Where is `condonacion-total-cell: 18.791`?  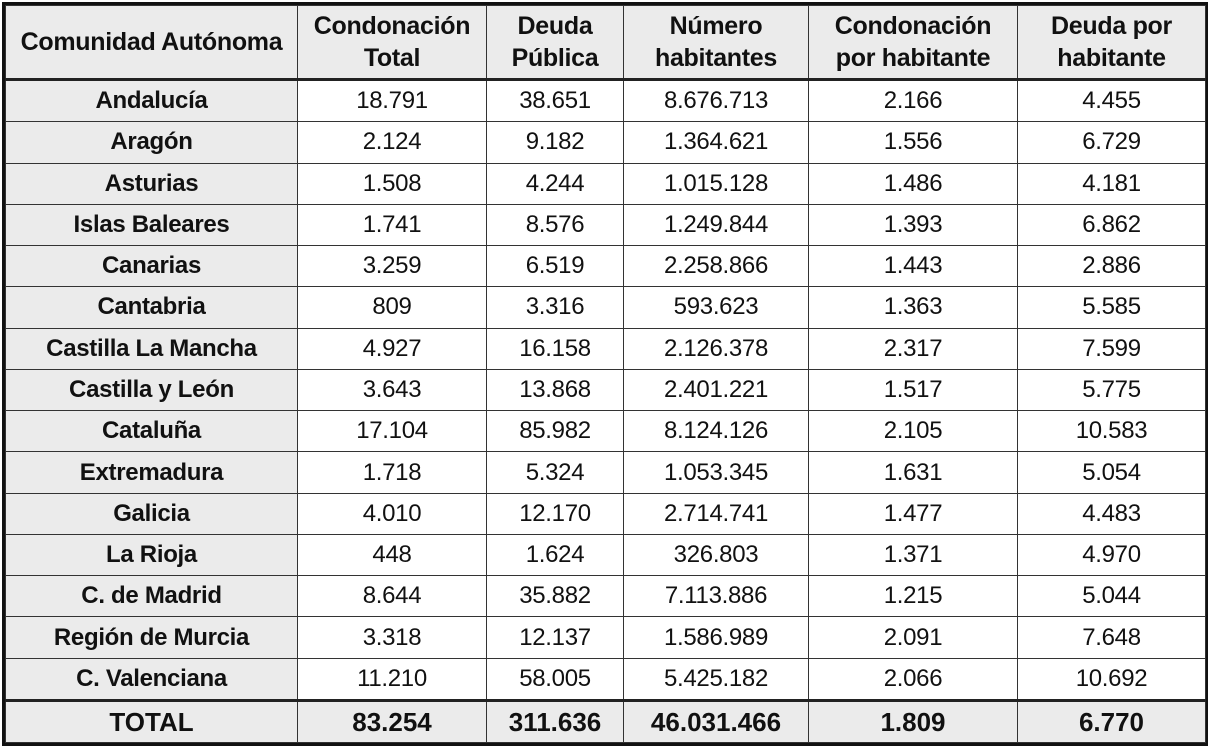 condonacion-total-cell: 18.791 is located at coordinates (392, 100).